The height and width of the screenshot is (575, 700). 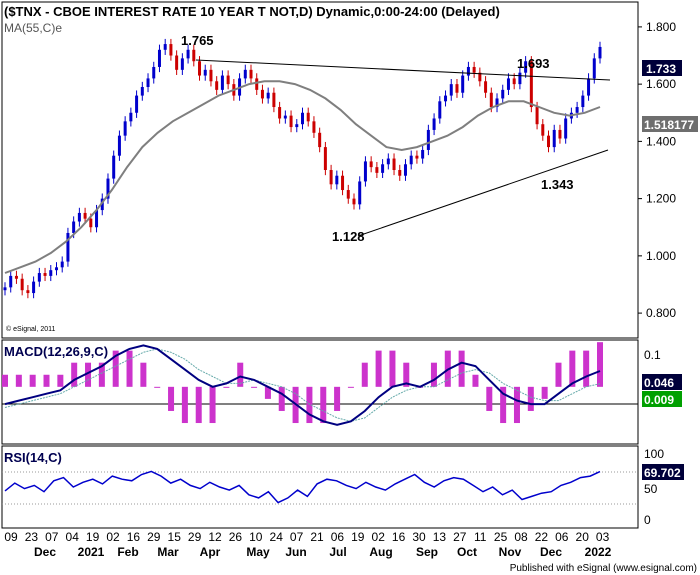 I want to click on x-tick-day: 23, so click(x=32, y=537).